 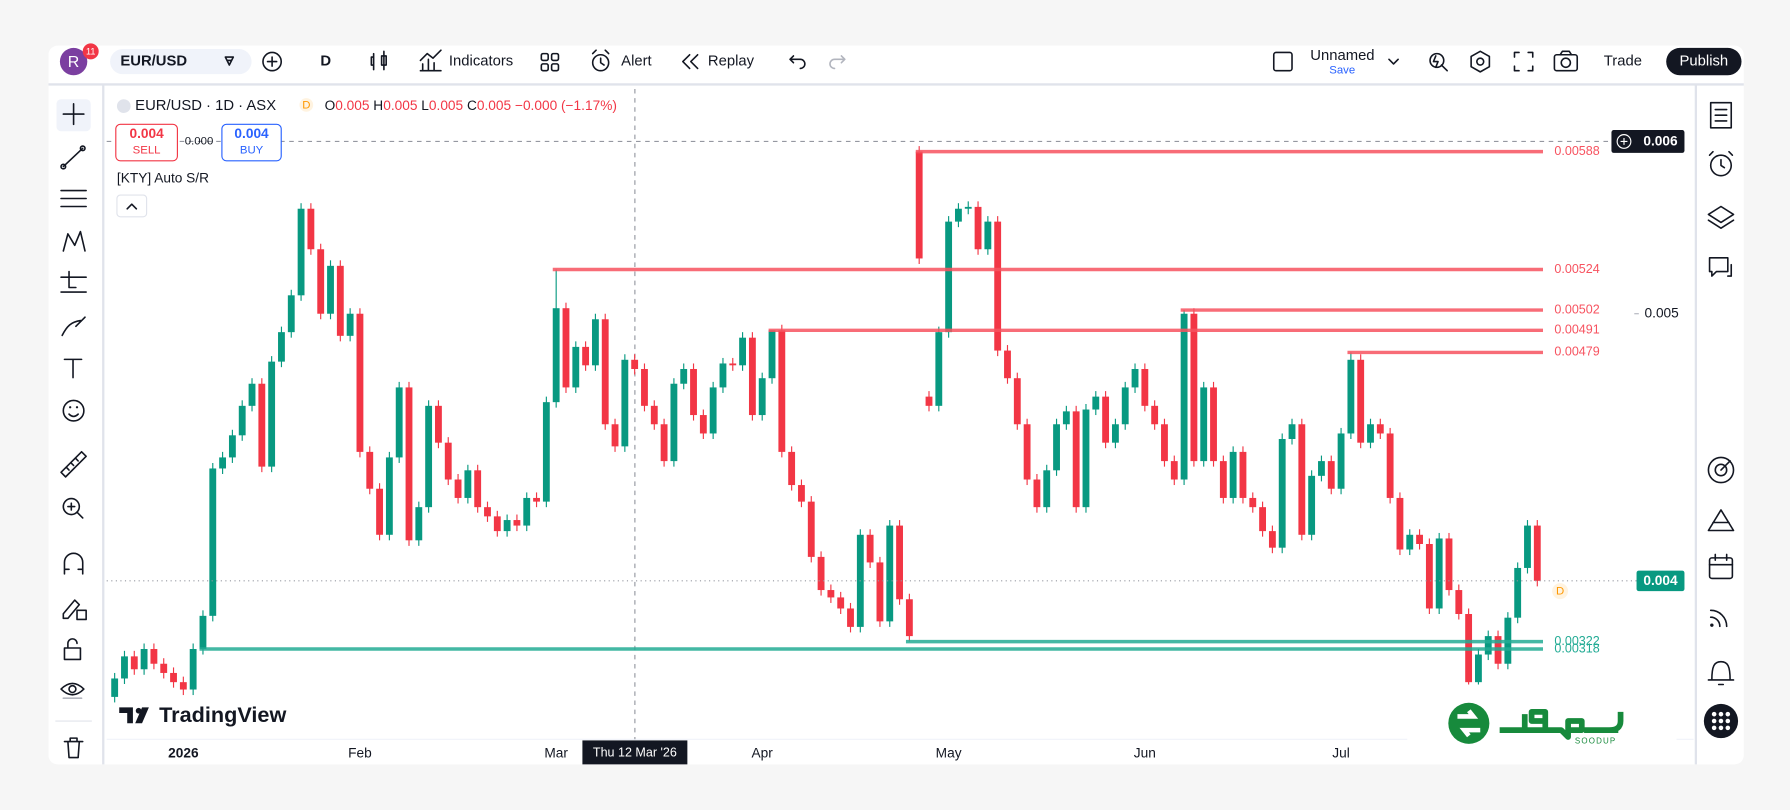 I want to click on brand-logo-part, so click(x=1561, y=724).